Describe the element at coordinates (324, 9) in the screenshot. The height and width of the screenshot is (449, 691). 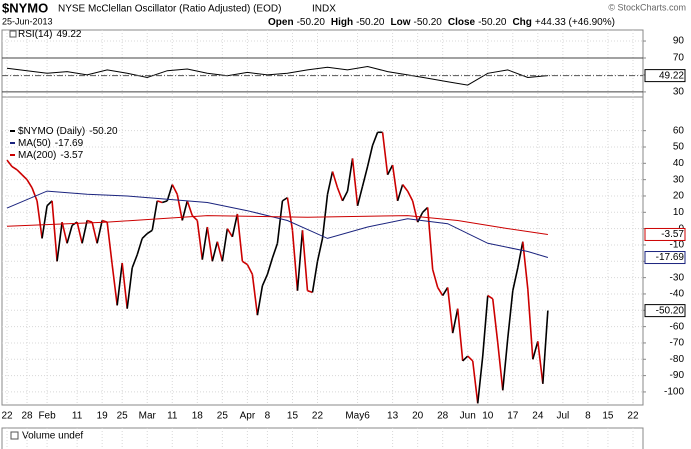
I see `exchange: INDX` at that location.